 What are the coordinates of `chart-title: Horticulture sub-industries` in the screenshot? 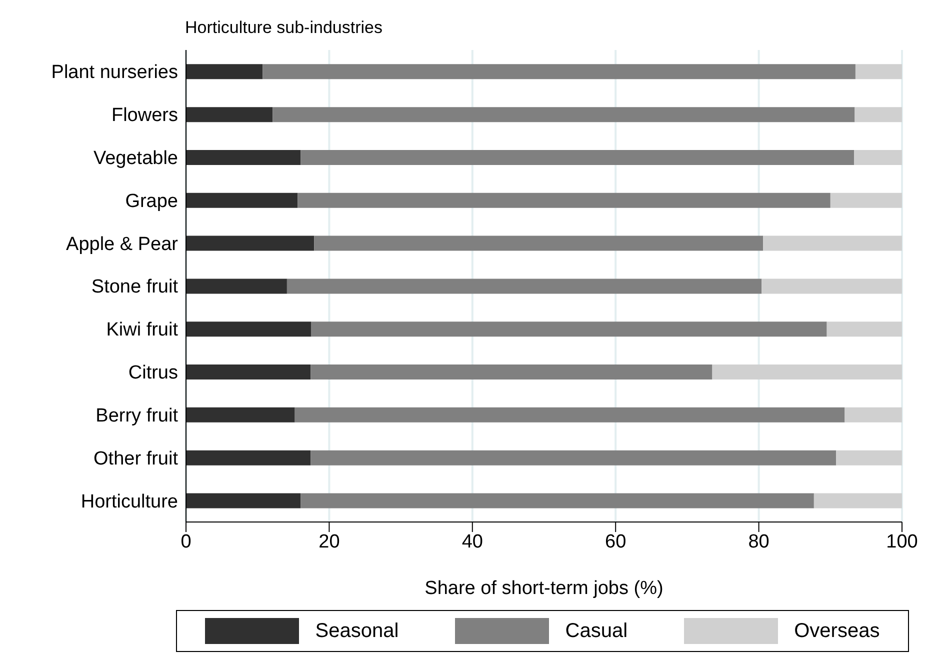 It's located at (283, 28).